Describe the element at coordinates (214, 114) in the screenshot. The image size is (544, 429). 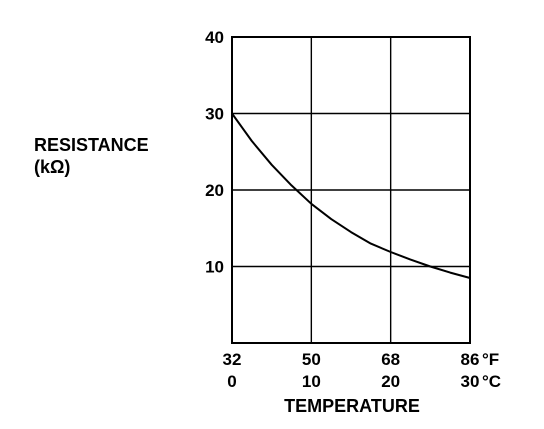
I see `y-tick-label-30: 30` at that location.